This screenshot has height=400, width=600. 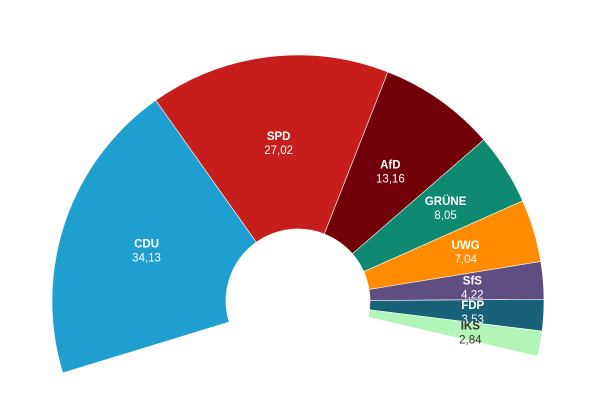 What do you see at coordinates (146, 244) in the screenshot?
I see `label-name-cdu: CDU` at bounding box center [146, 244].